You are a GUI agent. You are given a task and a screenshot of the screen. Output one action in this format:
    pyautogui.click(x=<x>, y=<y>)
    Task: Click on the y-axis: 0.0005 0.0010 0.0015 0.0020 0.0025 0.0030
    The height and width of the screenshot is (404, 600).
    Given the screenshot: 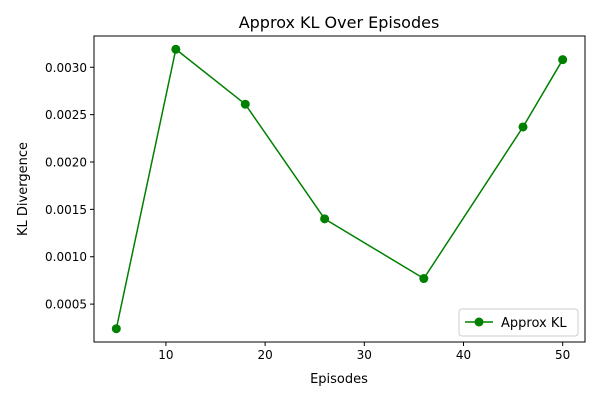 What is the action you would take?
    pyautogui.click(x=69, y=186)
    